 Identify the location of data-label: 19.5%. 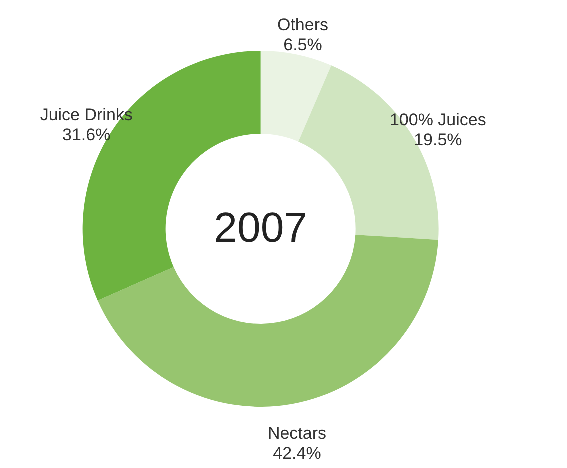
(438, 140).